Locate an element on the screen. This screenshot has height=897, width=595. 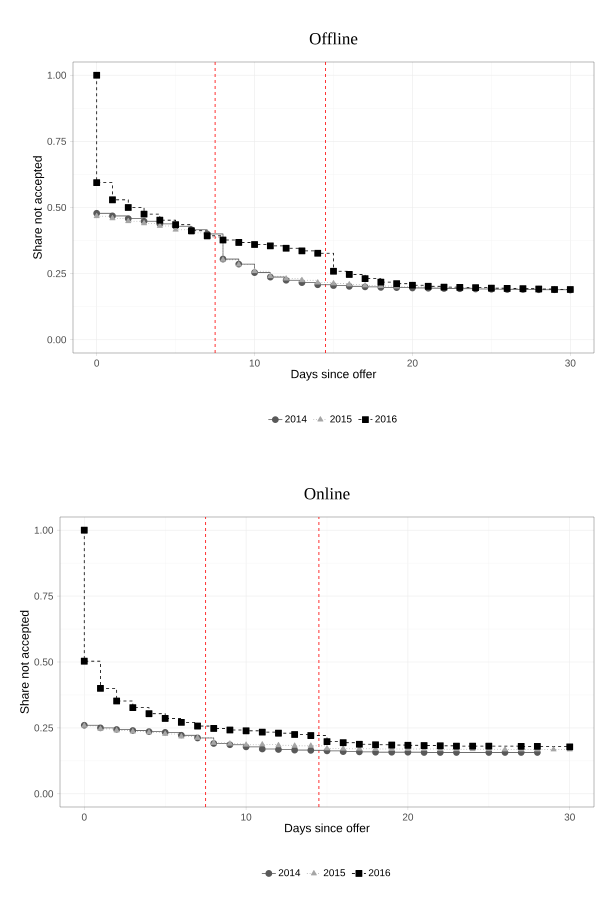
chart-title: Online is located at coordinates (327, 494).